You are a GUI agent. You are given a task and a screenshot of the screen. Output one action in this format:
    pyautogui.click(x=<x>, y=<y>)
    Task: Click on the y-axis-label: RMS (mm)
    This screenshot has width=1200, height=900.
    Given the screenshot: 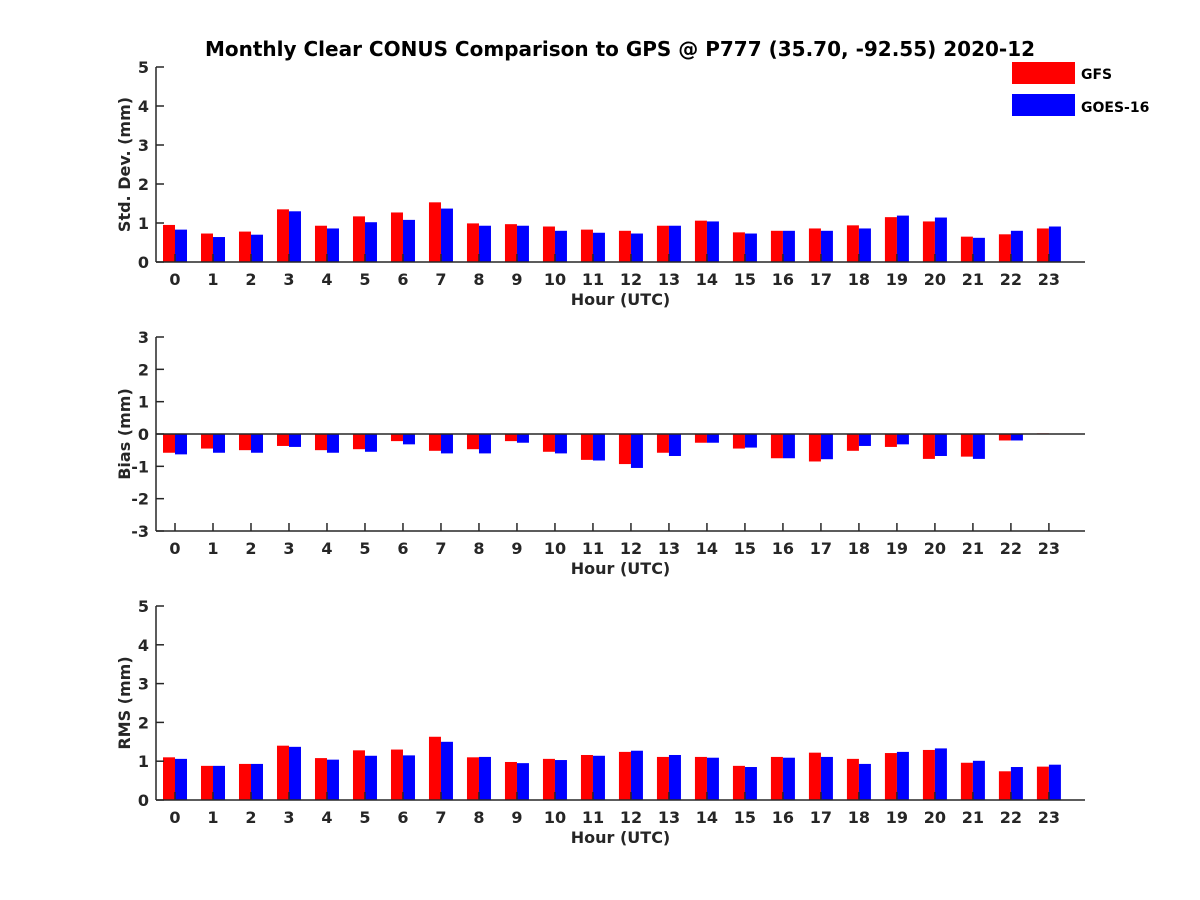 What is the action you would take?
    pyautogui.click(x=124, y=702)
    